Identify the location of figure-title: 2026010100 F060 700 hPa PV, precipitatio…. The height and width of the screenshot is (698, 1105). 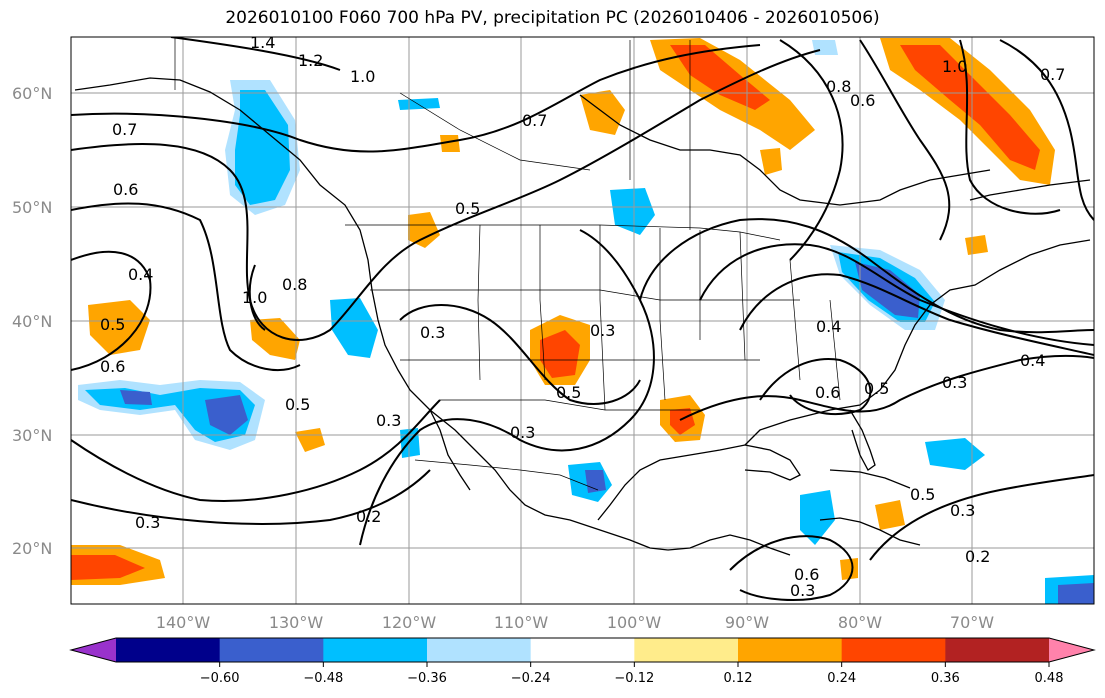
(552, 18).